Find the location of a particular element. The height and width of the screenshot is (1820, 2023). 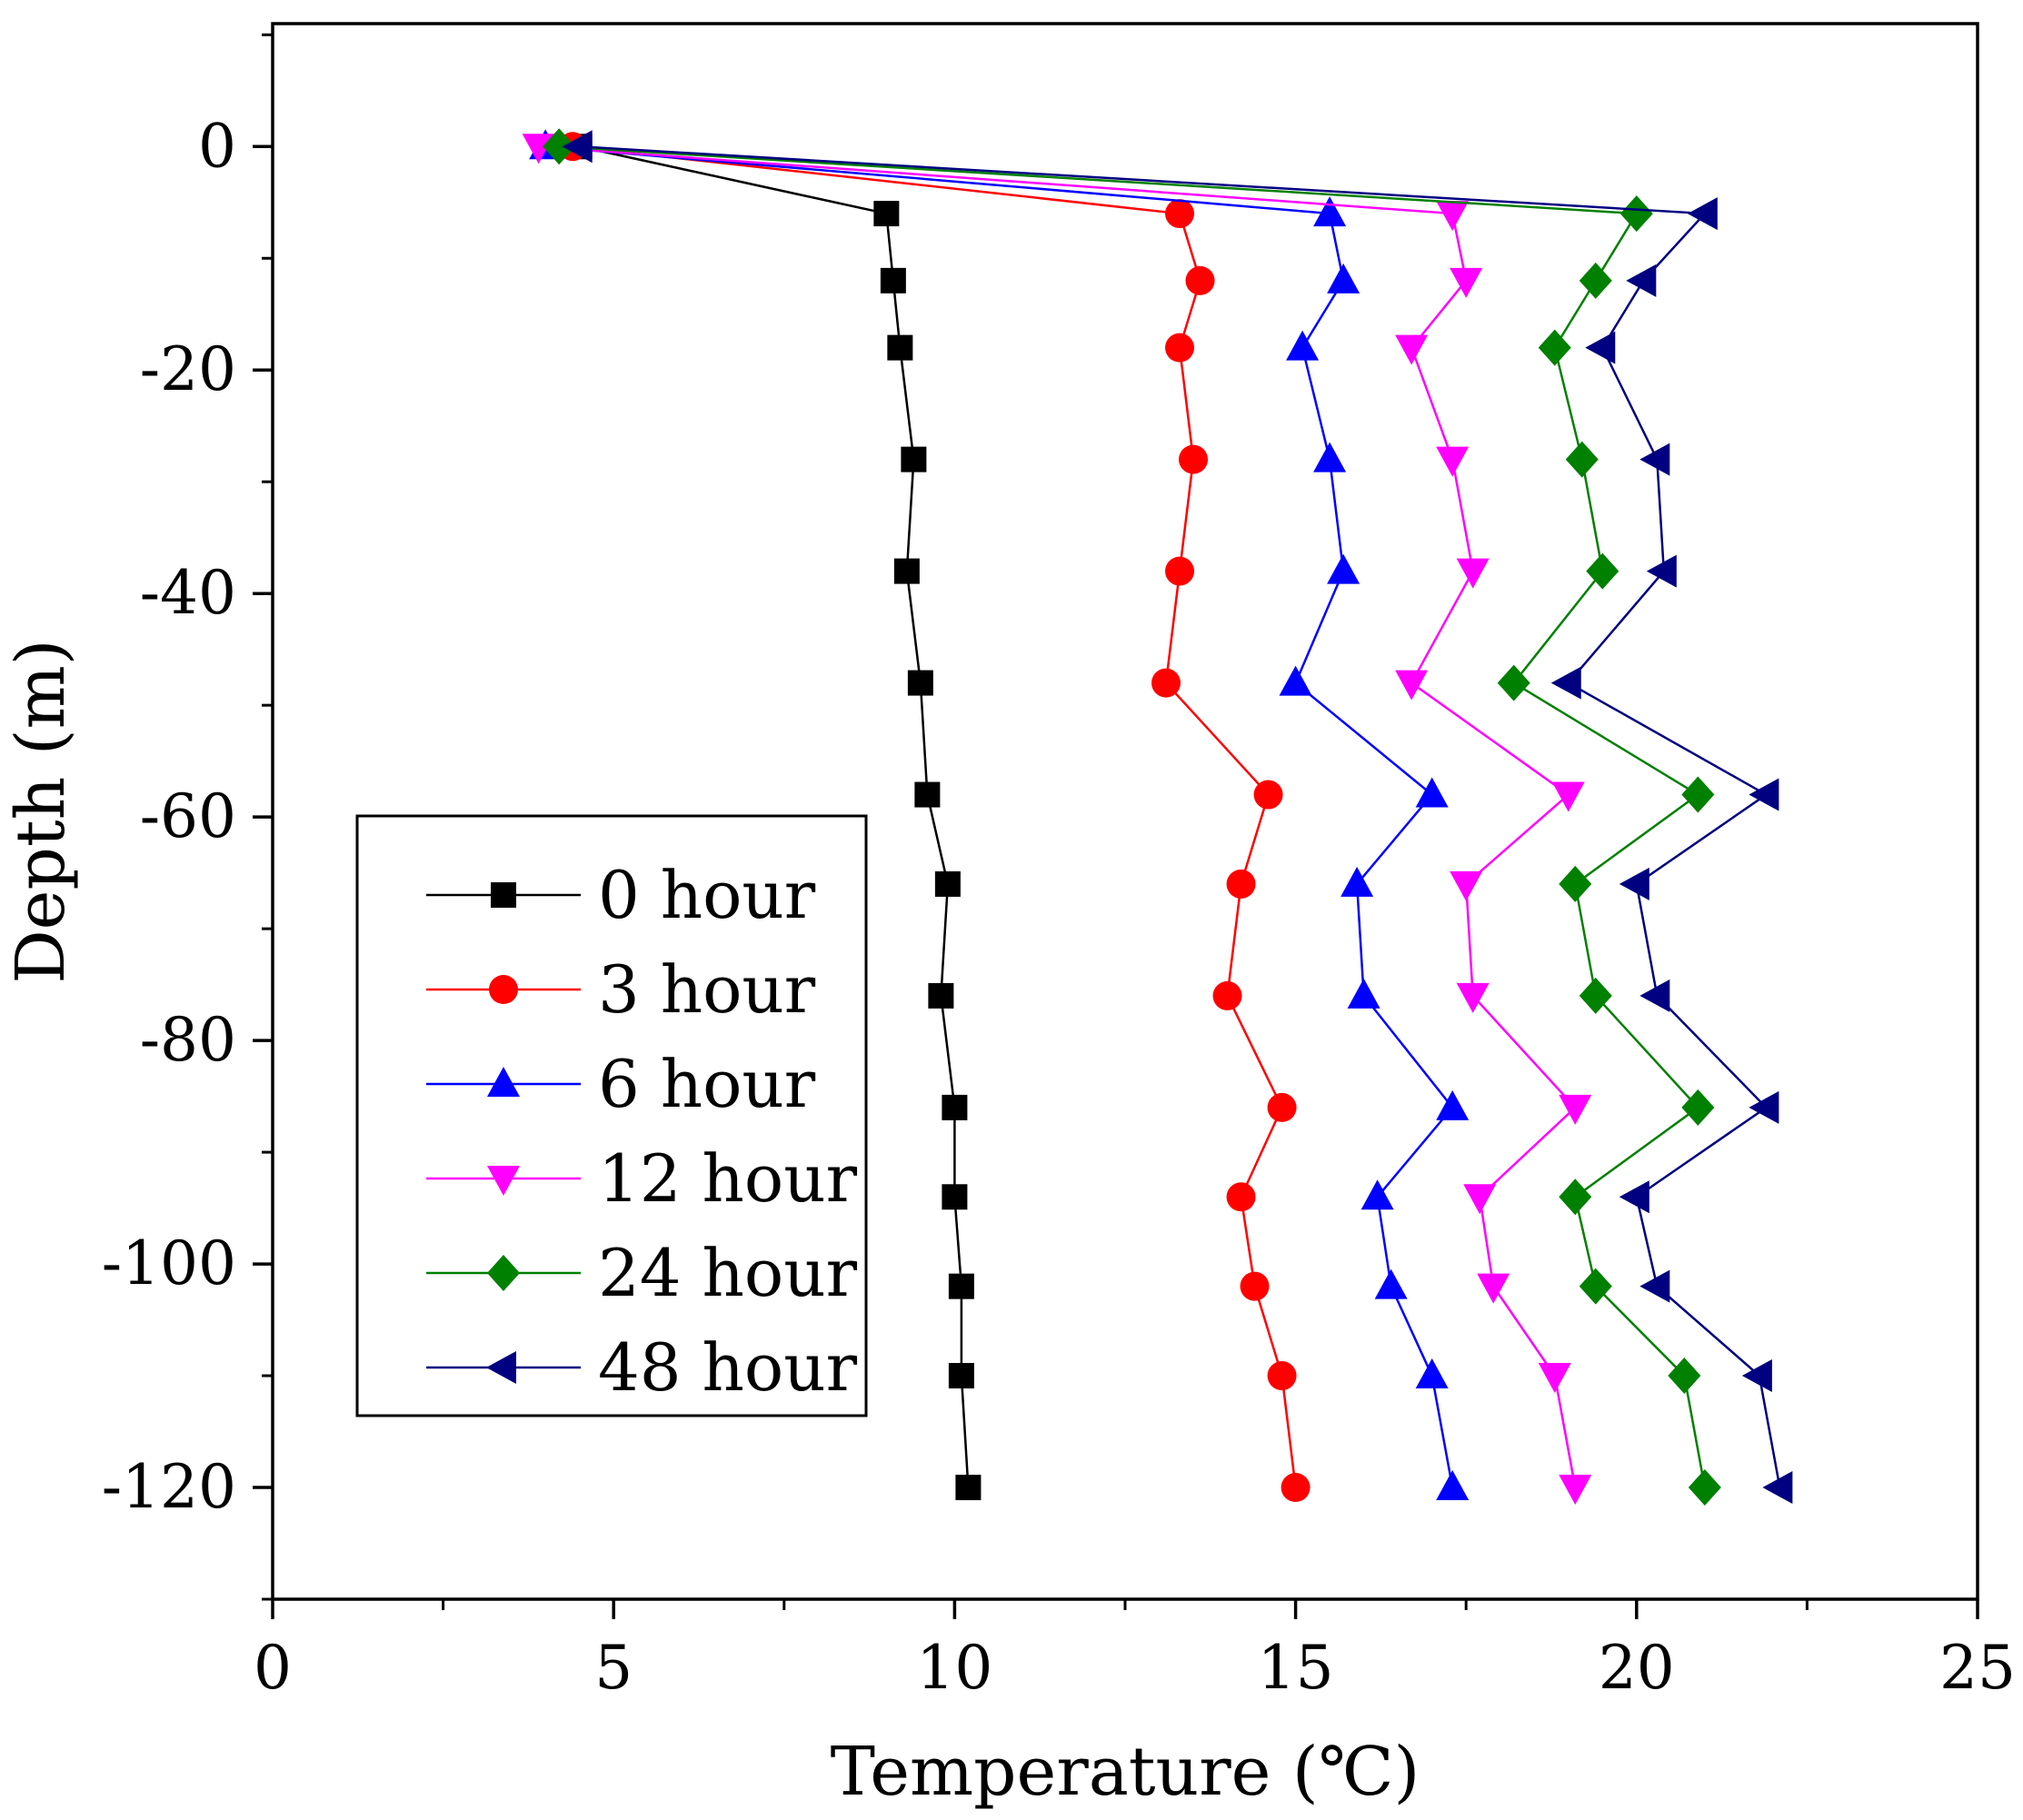

y-tick-label: -100 is located at coordinates (169, 1263).